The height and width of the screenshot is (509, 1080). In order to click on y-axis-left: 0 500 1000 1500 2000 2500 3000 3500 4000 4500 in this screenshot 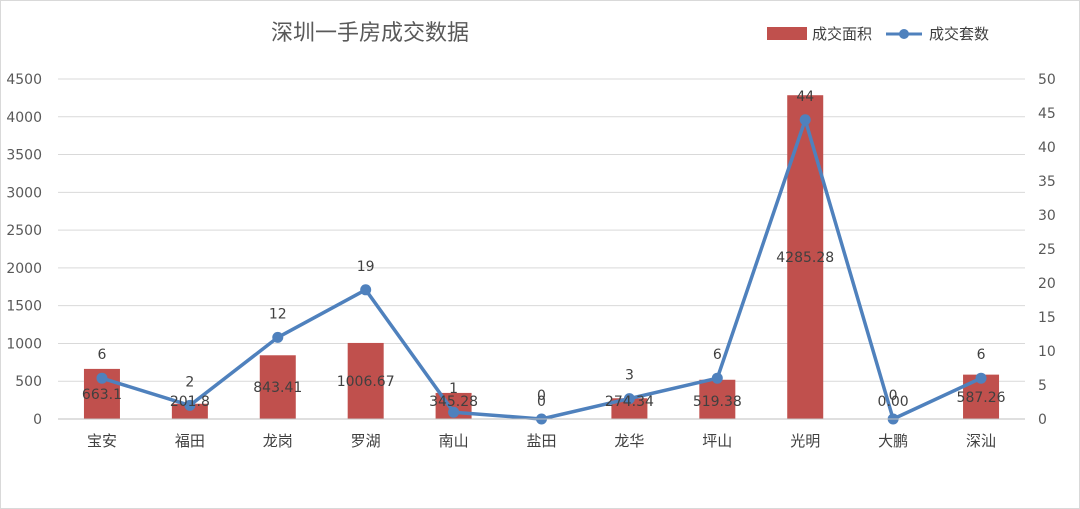, I will do `click(24, 250)`.